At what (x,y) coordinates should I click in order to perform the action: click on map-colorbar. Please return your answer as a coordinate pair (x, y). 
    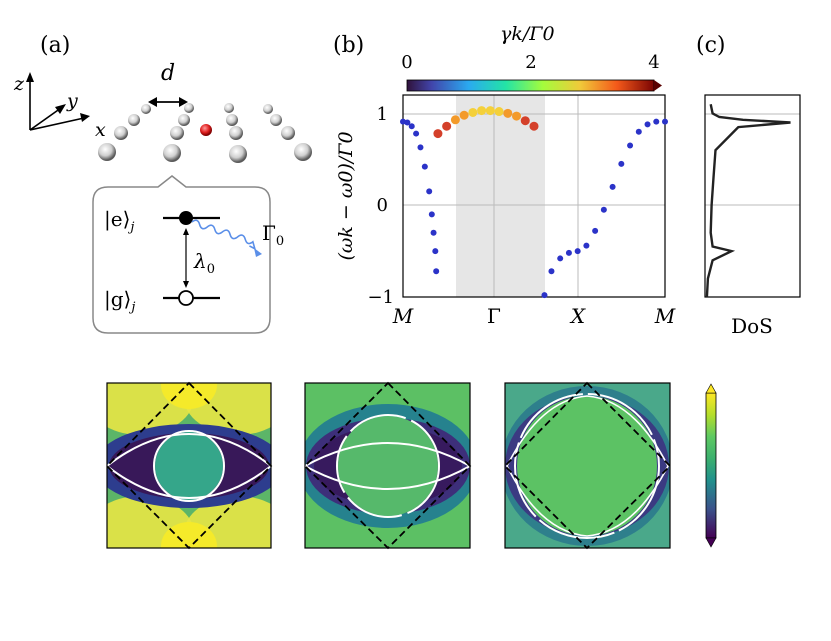
    Looking at the image, I should click on (711, 465).